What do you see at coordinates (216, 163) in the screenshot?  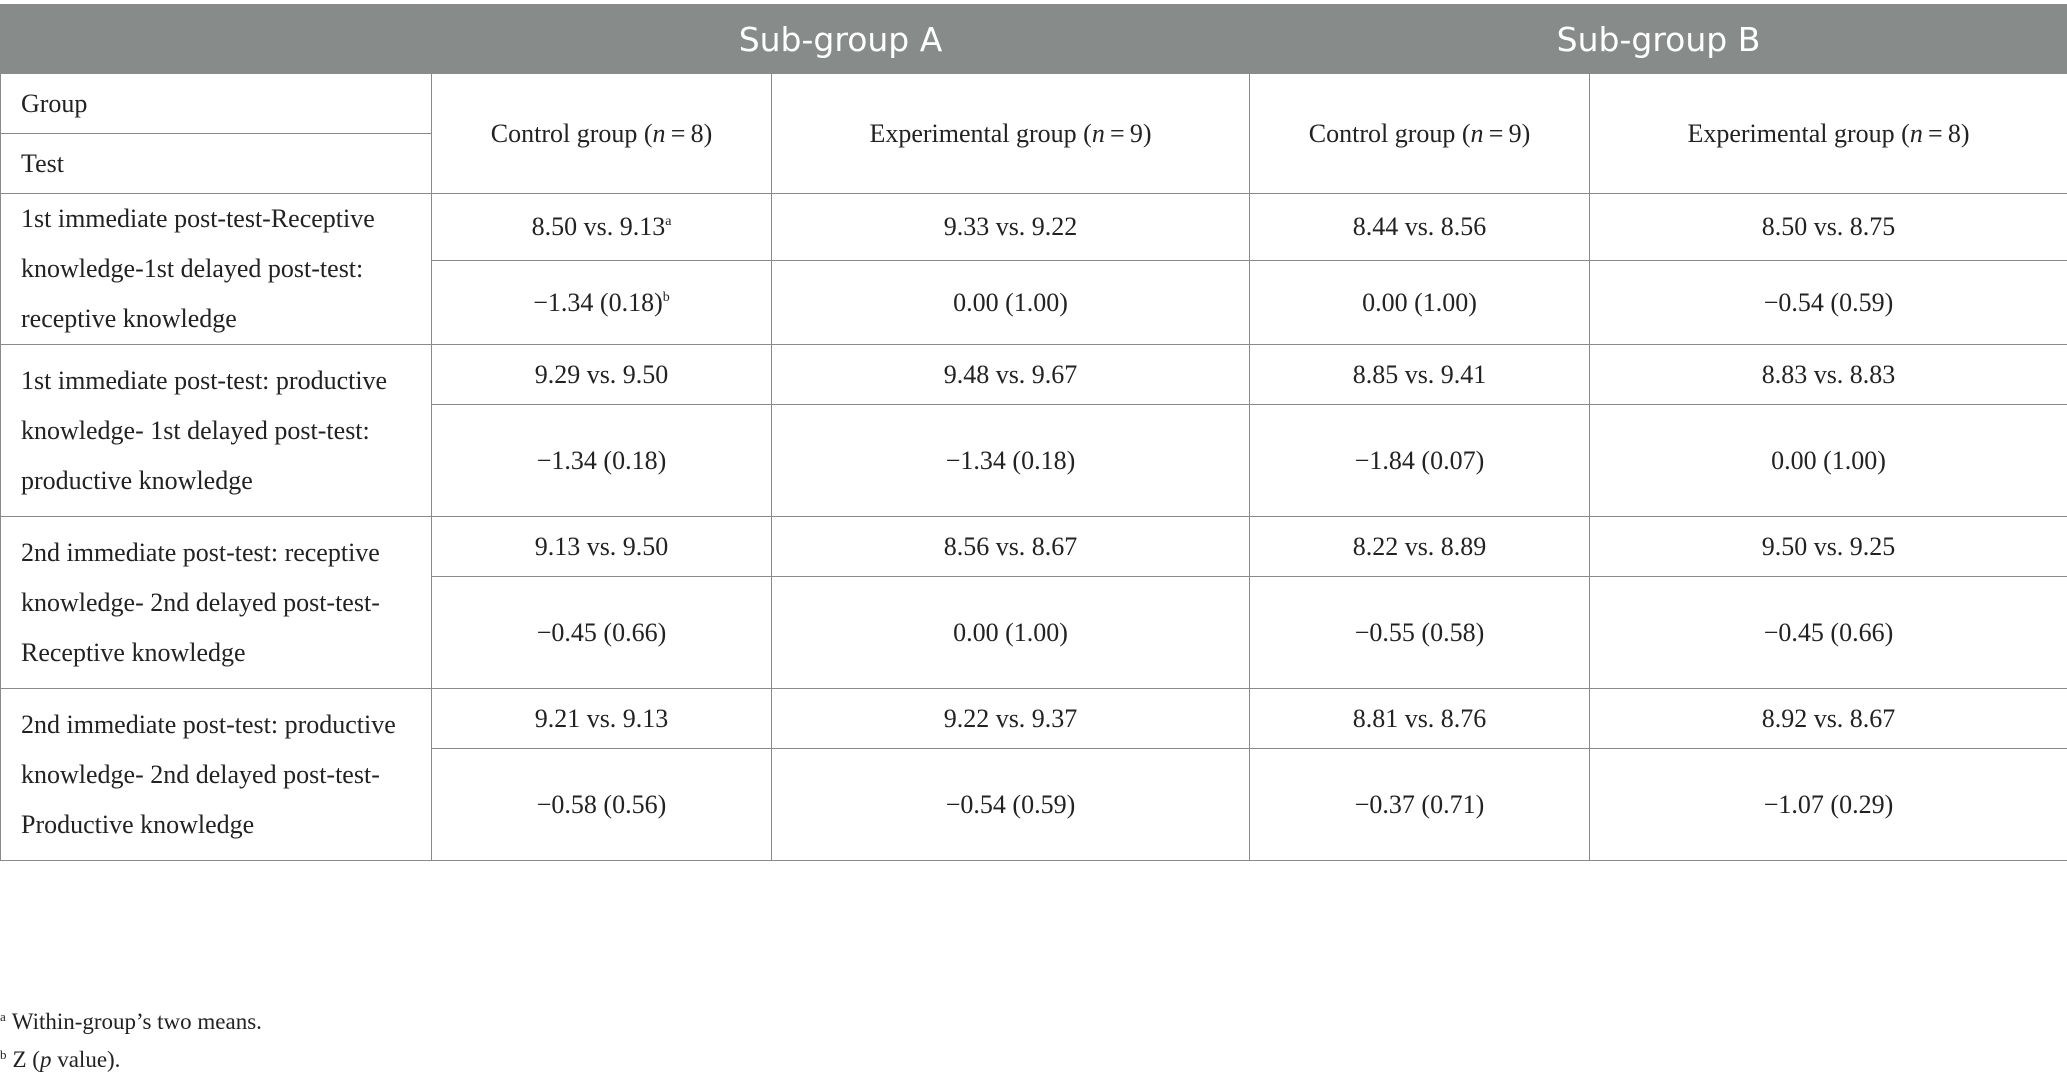 I see `test-label: Test` at bounding box center [216, 163].